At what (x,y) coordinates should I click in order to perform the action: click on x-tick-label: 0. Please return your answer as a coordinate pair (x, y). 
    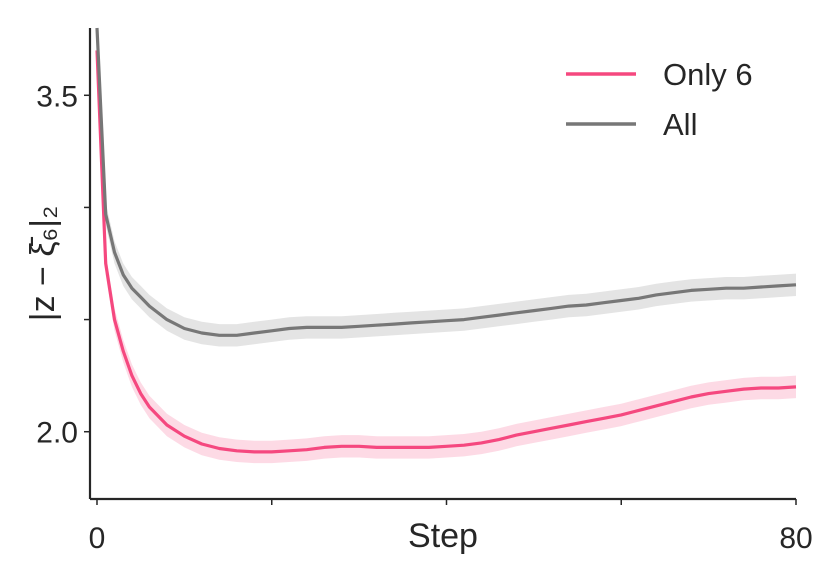
    Looking at the image, I should click on (97, 538).